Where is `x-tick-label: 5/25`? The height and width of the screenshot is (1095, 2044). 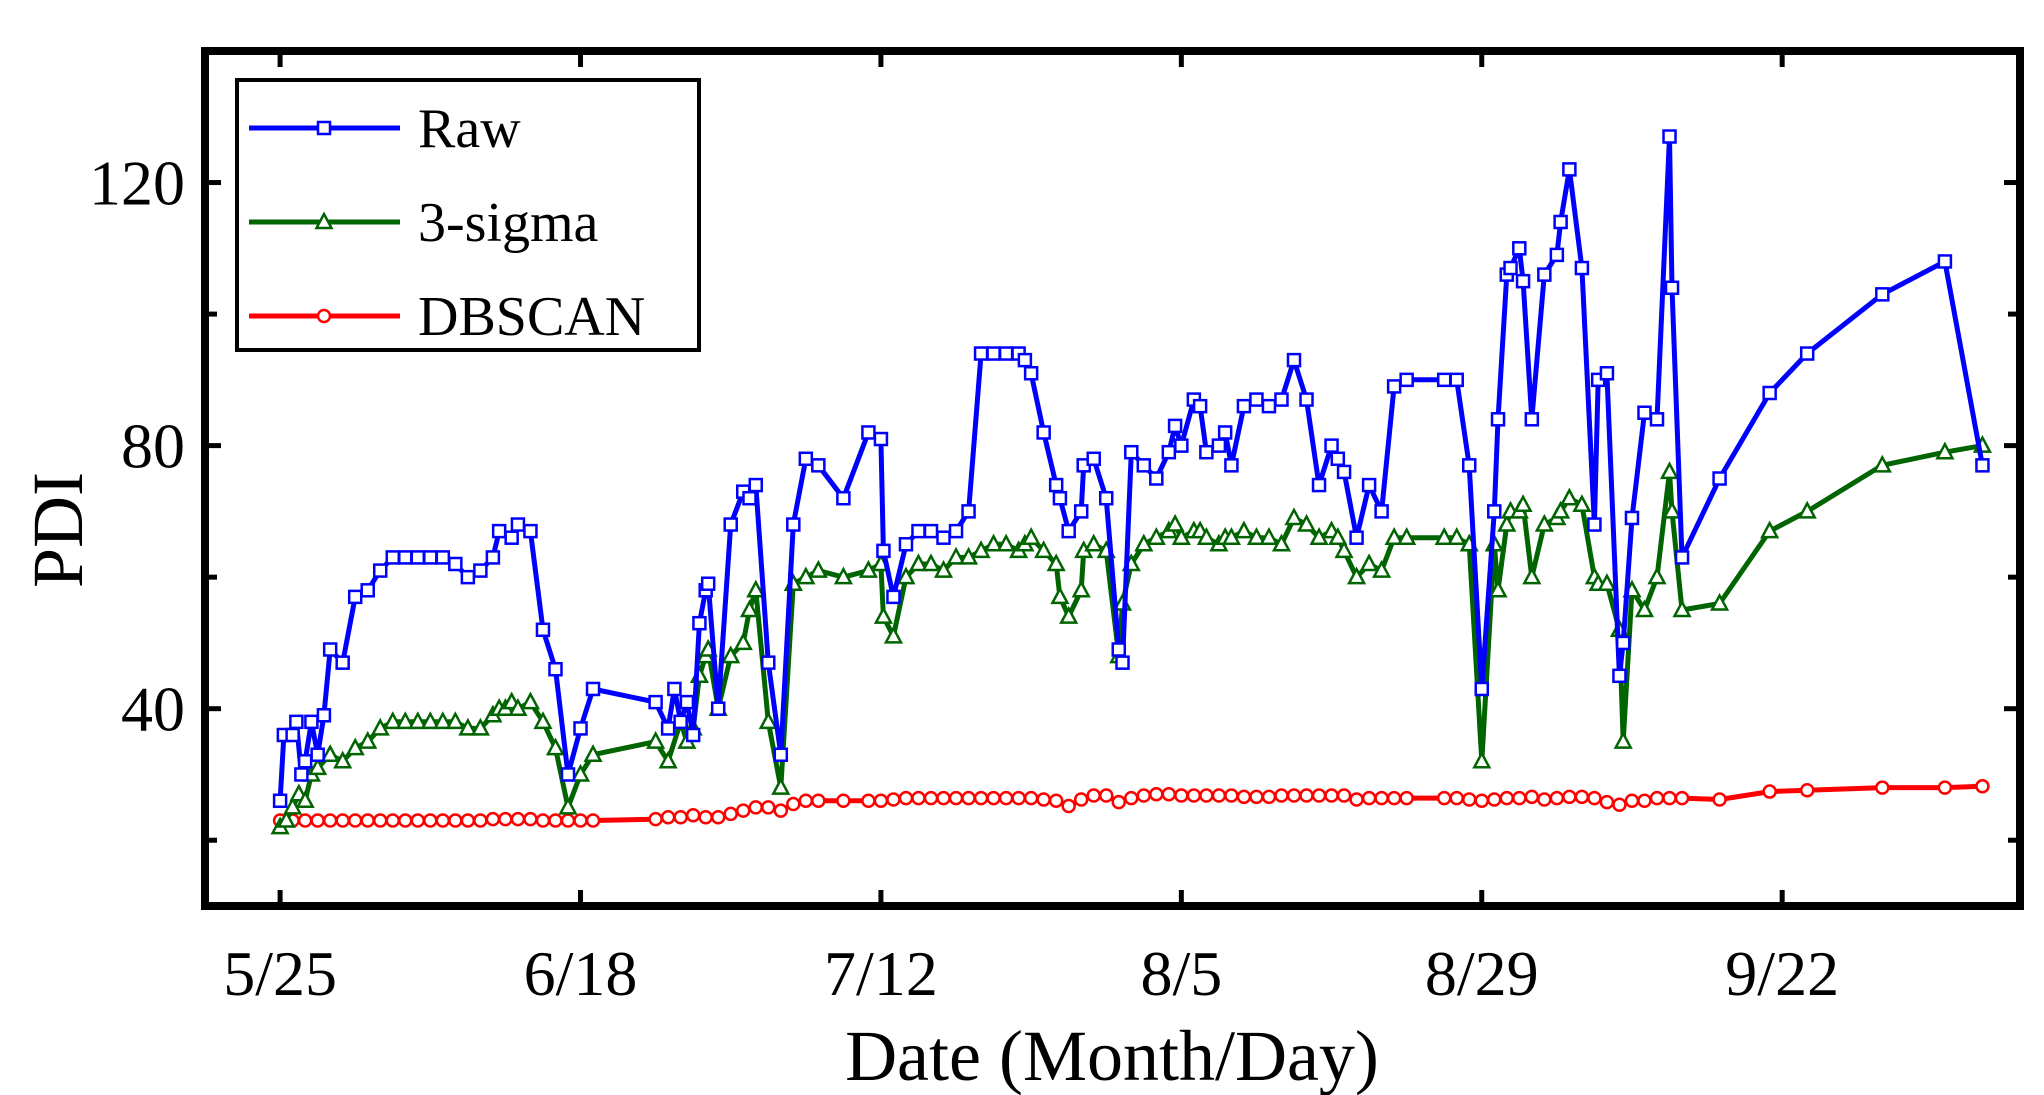
x-tick-label: 5/25 is located at coordinates (280, 973).